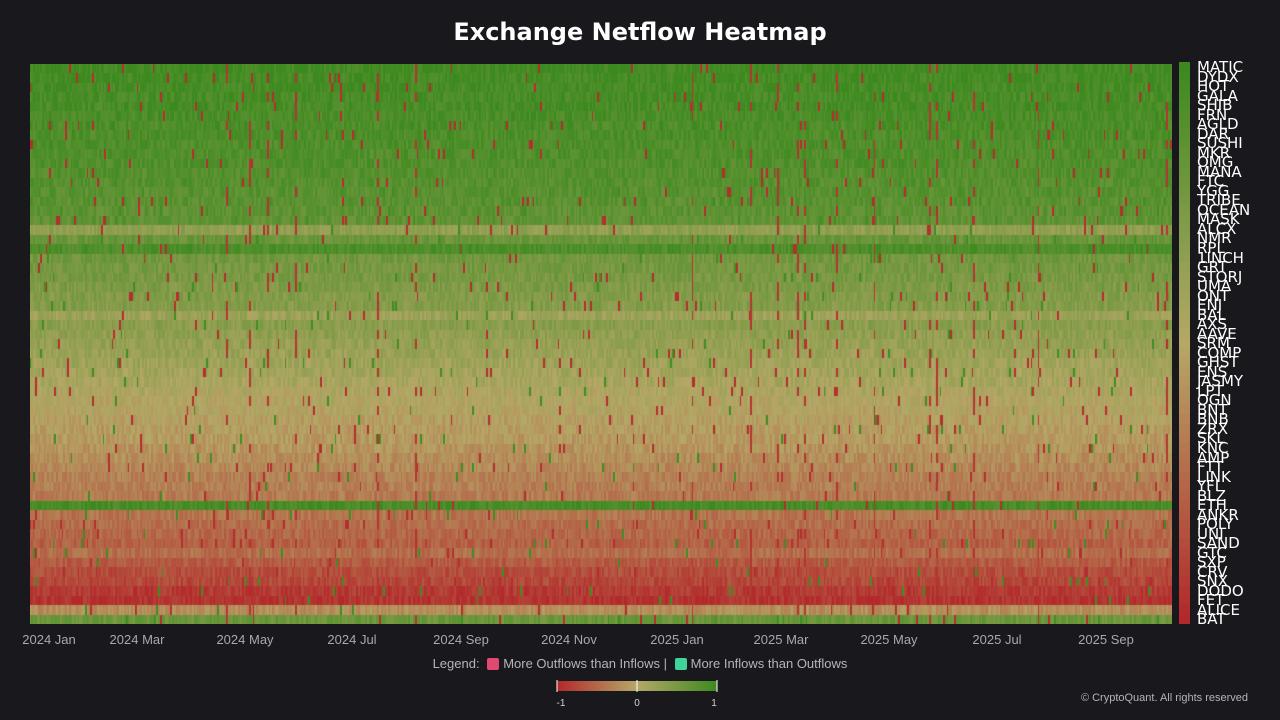 The width and height of the screenshot is (1280, 720). Describe the element at coordinates (1213, 86) in the screenshot. I see `coin-label: HOT` at that location.